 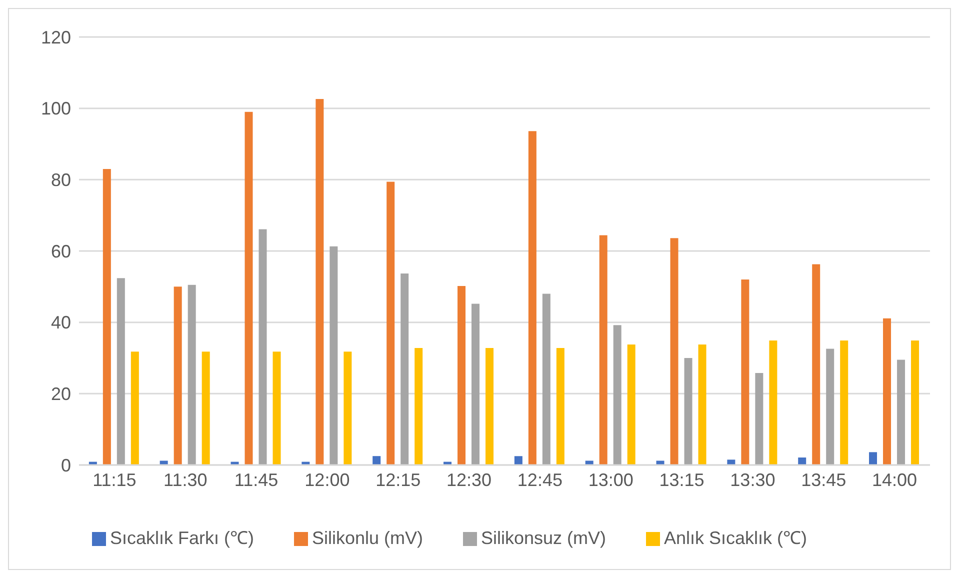 What do you see at coordinates (611, 480) in the screenshot?
I see `x-tick-label: 13:00` at bounding box center [611, 480].